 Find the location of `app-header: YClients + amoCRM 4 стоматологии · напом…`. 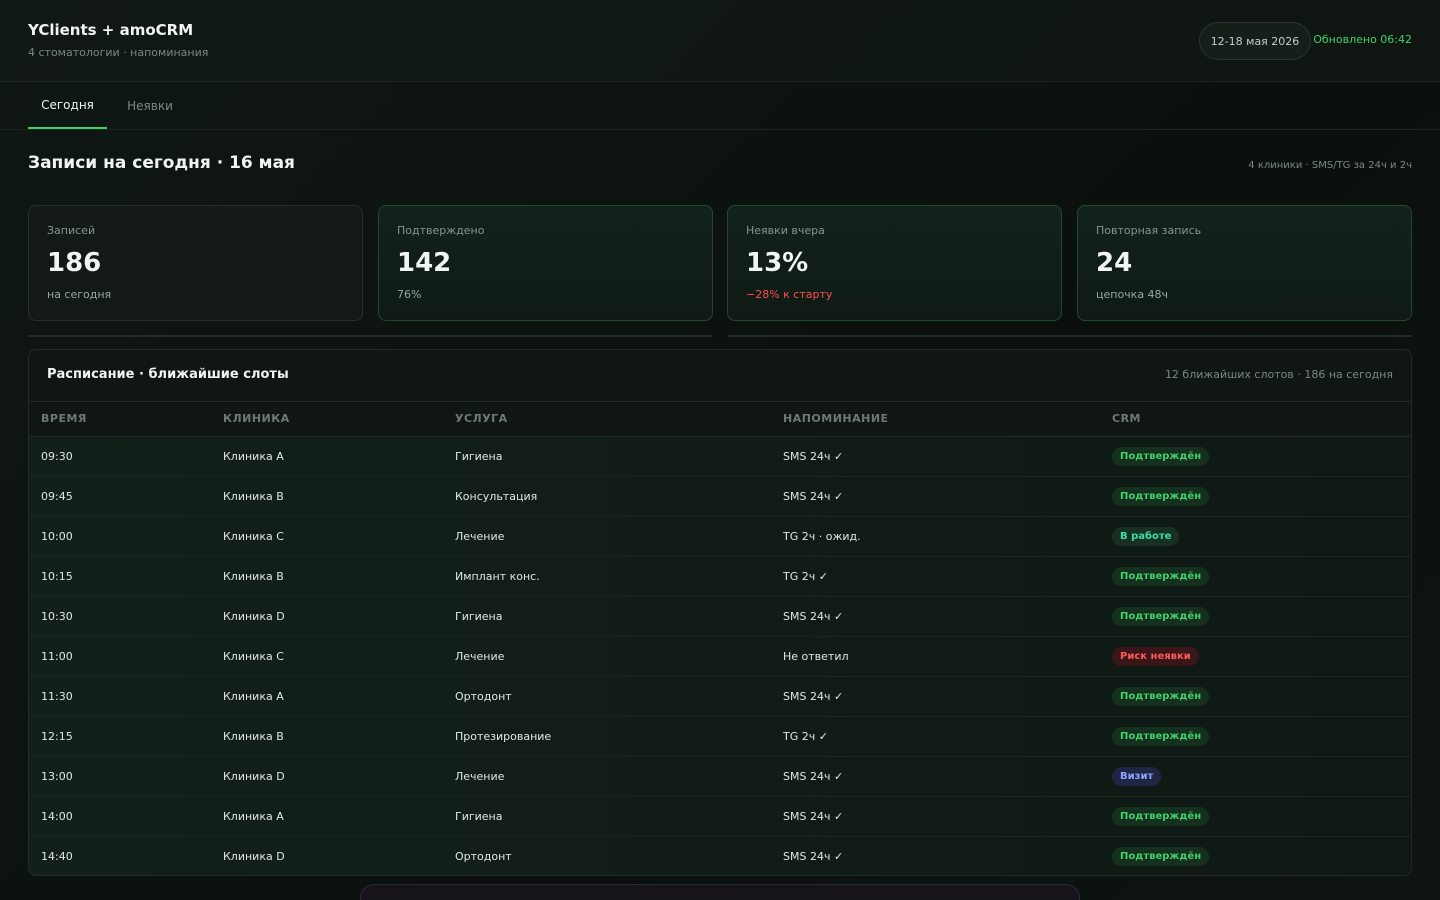

app-header: YClients + amoCRM 4 стоматологии · напом… is located at coordinates (720, 41).